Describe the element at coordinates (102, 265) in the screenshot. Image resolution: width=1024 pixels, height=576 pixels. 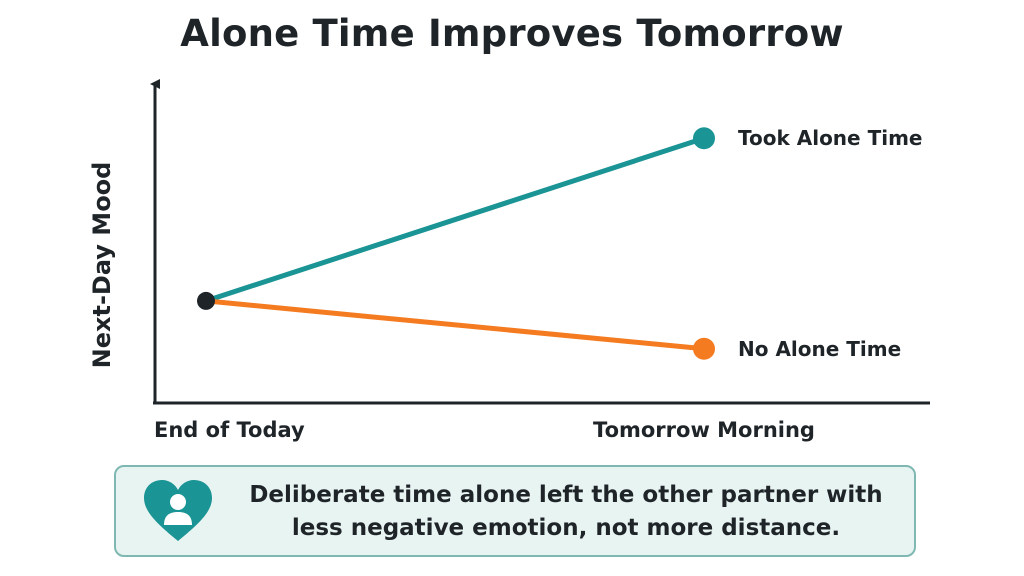
I see `y-axis-label: Next-Day Mood` at that location.